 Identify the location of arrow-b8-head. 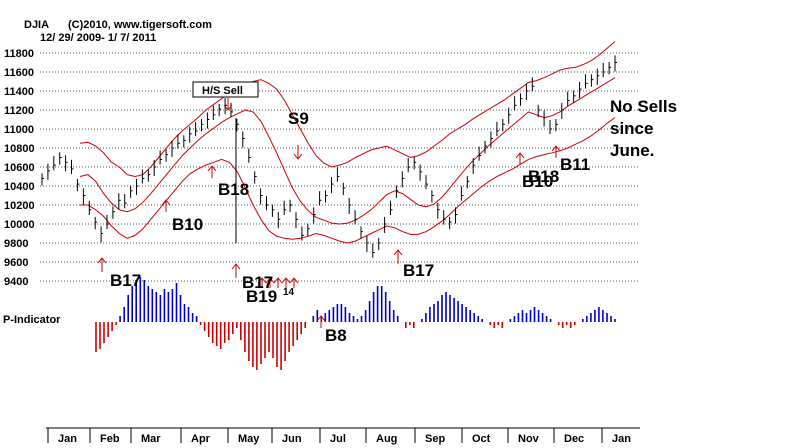
(321, 318).